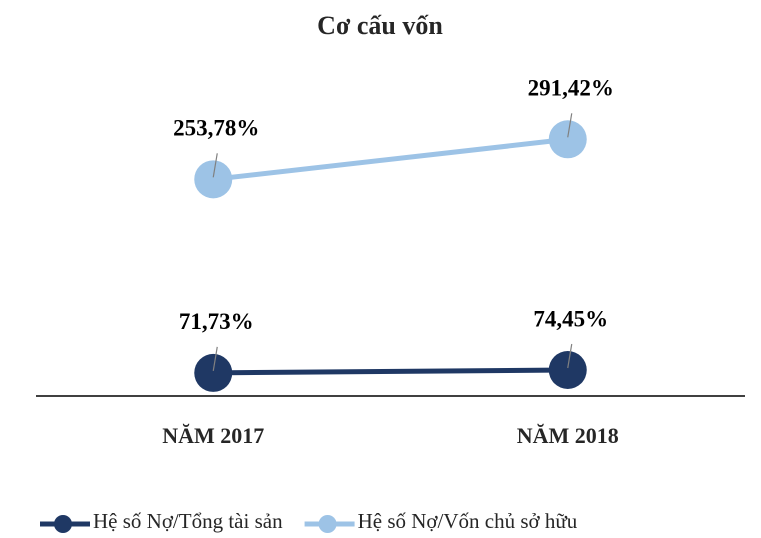 The width and height of the screenshot is (761, 538). I want to click on data-label: 291,42%, so click(571, 88).